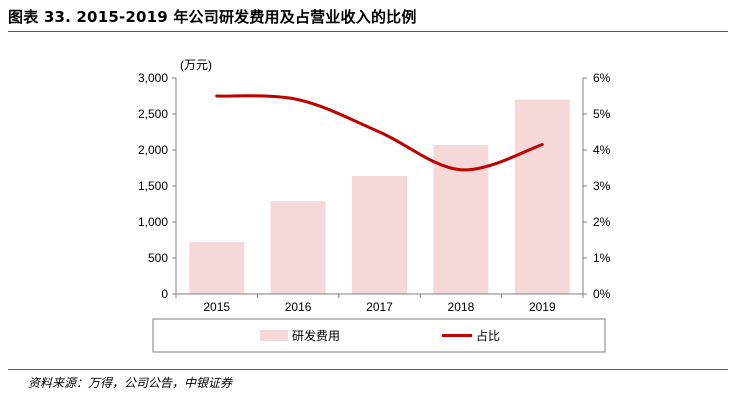  What do you see at coordinates (158, 258) in the screenshot?
I see `left-tick-label: 500` at bounding box center [158, 258].